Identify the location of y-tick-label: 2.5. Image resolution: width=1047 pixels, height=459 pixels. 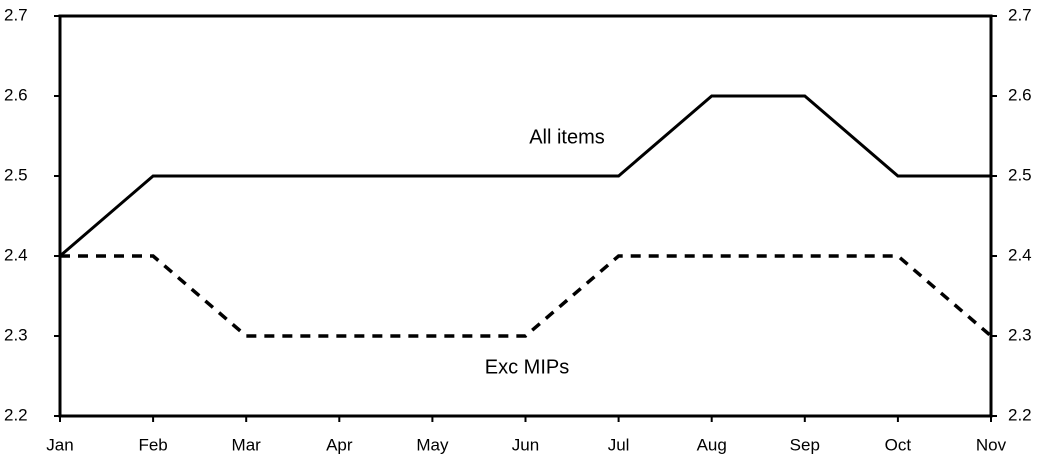
(16, 174).